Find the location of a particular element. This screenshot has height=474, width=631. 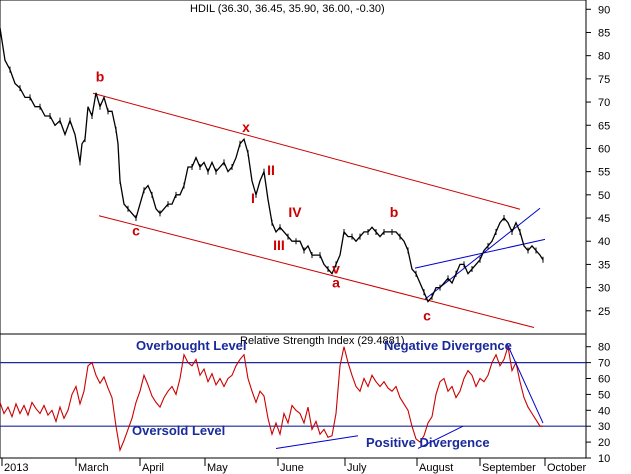

price-tick-label: 60 is located at coordinates (604, 149).